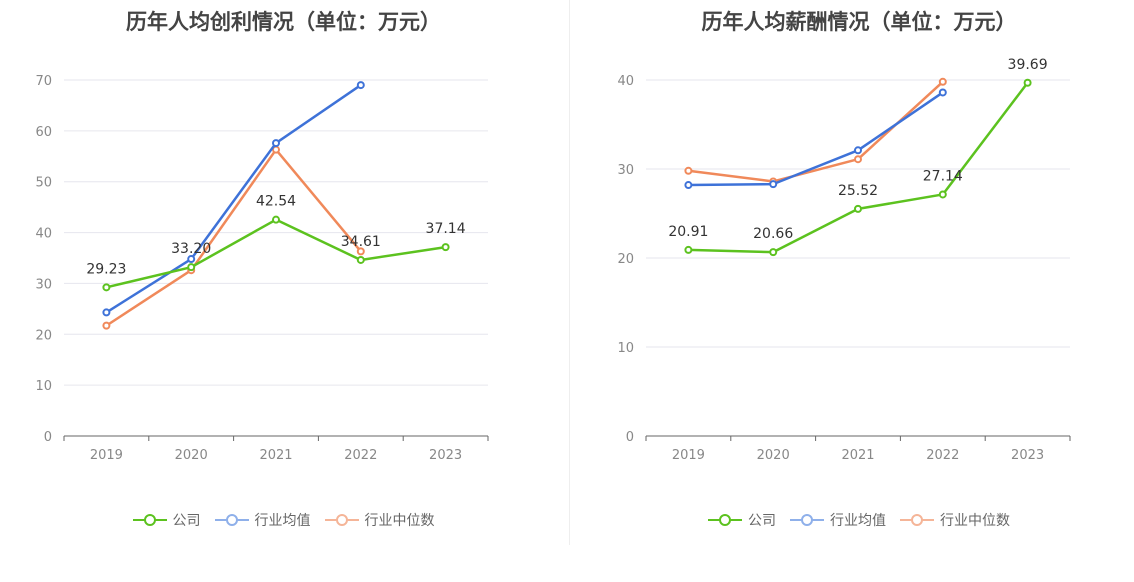 The width and height of the screenshot is (1134, 582). I want to click on data-label: 33.20, so click(191, 249).